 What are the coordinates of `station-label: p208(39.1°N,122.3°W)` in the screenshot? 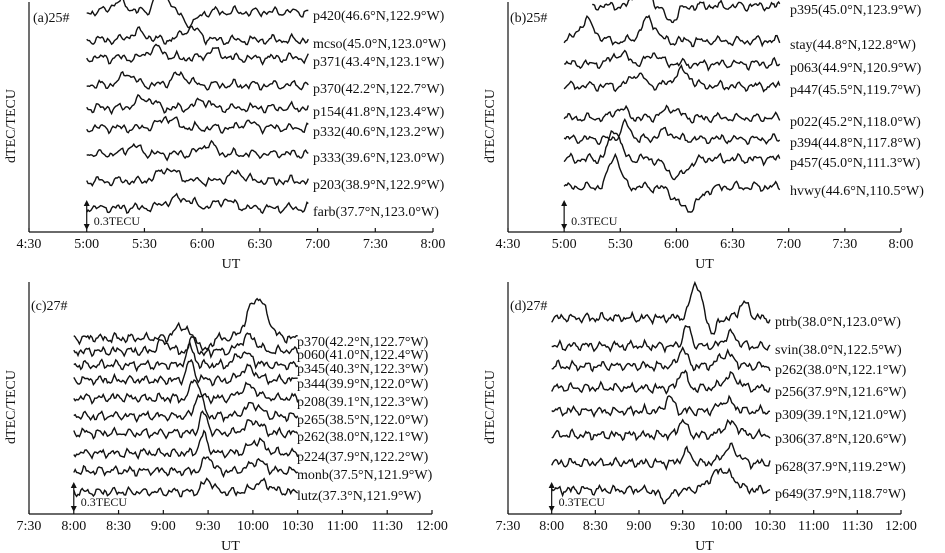 It's located at (363, 402).